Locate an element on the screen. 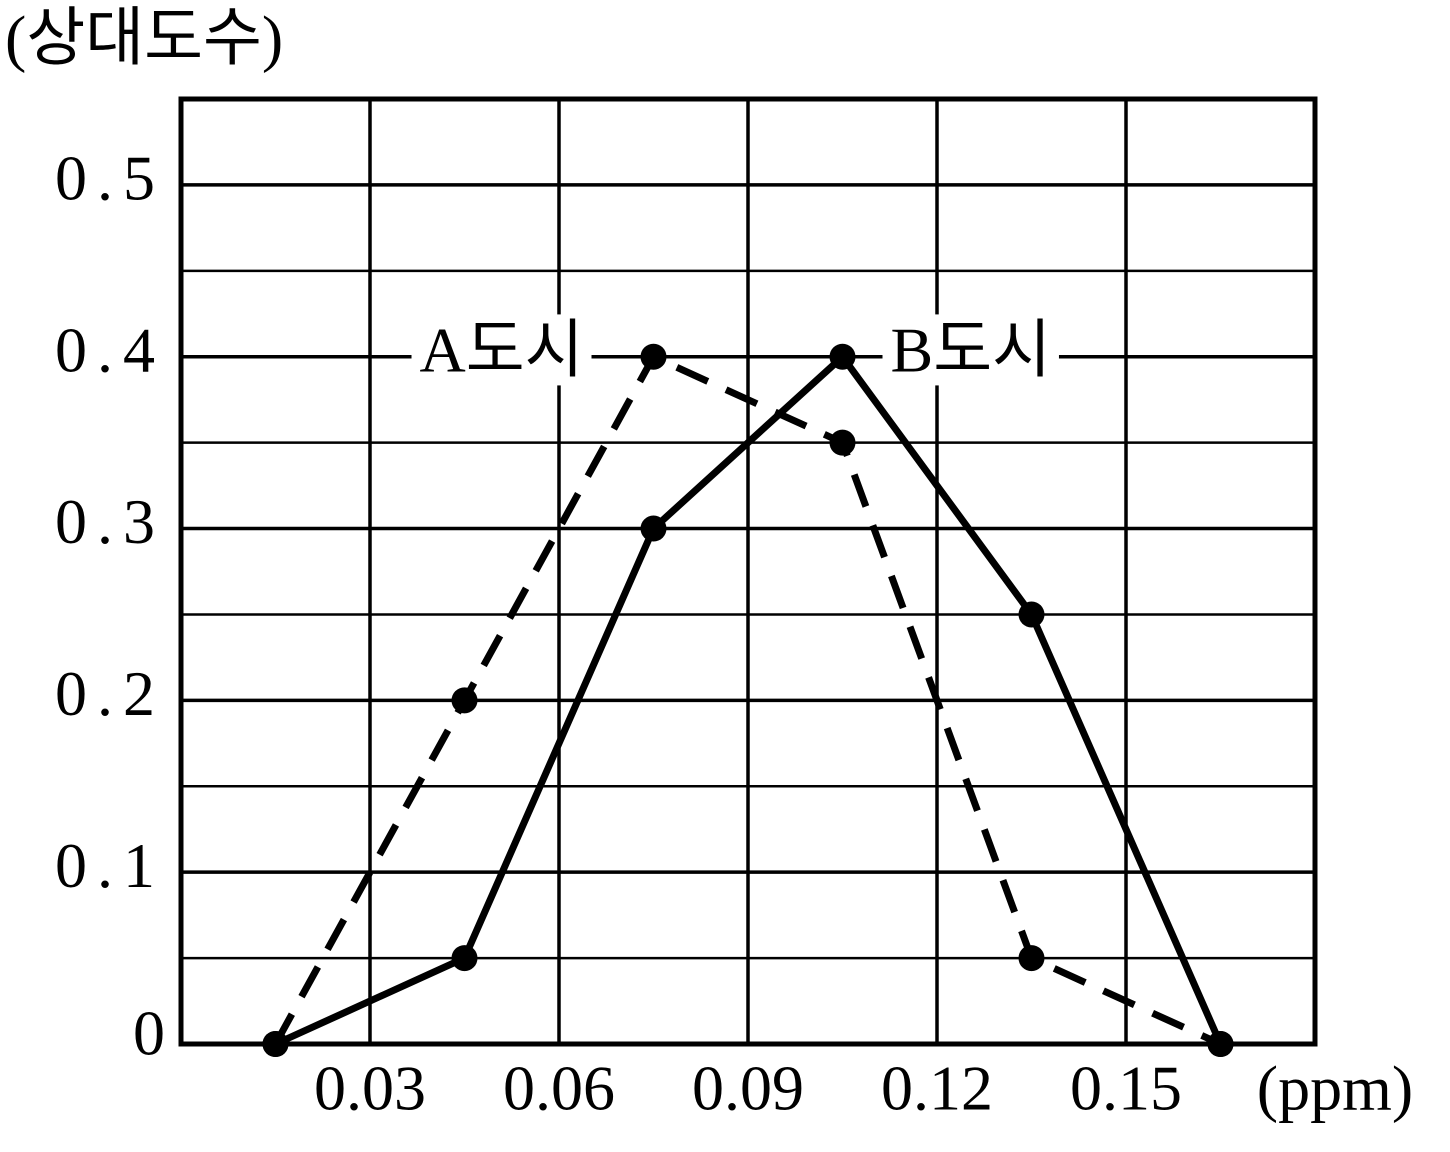 The width and height of the screenshot is (1450, 1152). y-axis-title: (상대도수) is located at coordinates (144, 38).